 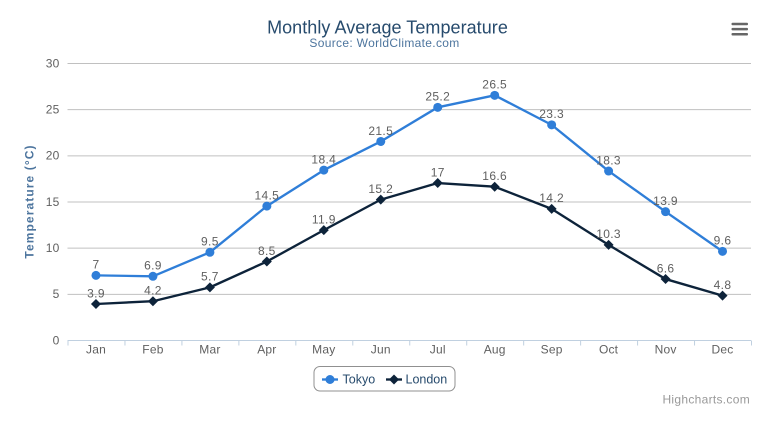 I want to click on svg-text: 5, so click(x=56, y=294).